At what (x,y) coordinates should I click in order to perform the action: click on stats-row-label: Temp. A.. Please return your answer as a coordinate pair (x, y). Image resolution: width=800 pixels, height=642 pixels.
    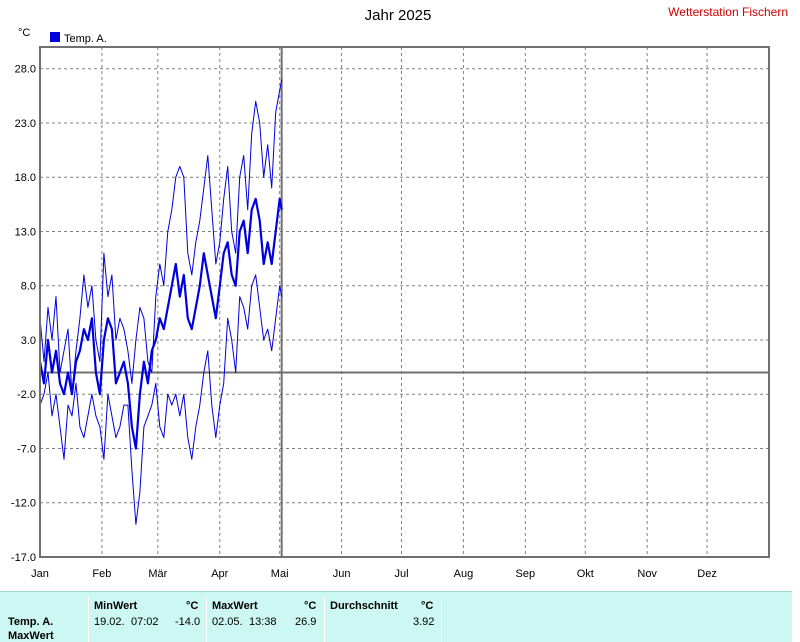
    Looking at the image, I should click on (31, 622).